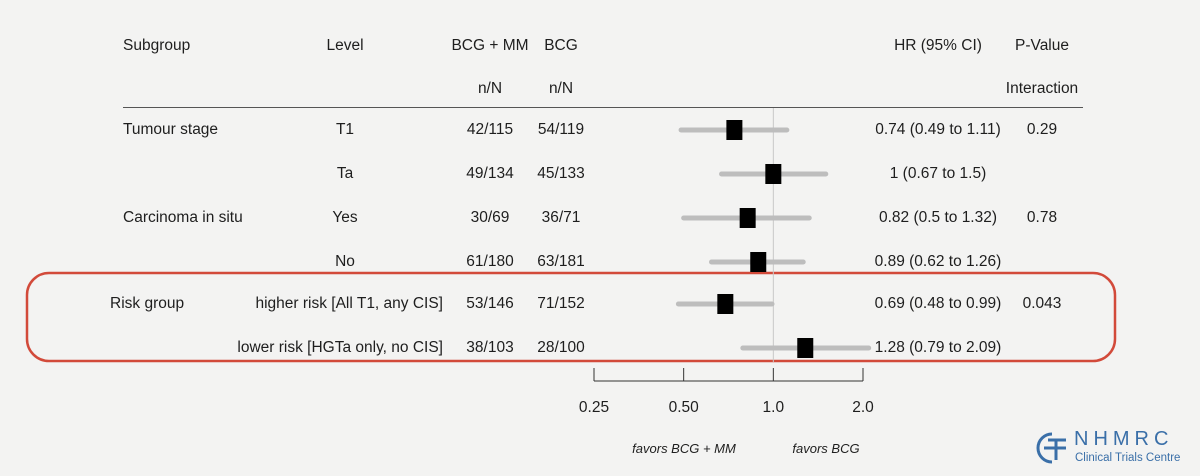  Describe the element at coordinates (863, 407) in the screenshot. I see `x-tick-label: 2.0` at that location.